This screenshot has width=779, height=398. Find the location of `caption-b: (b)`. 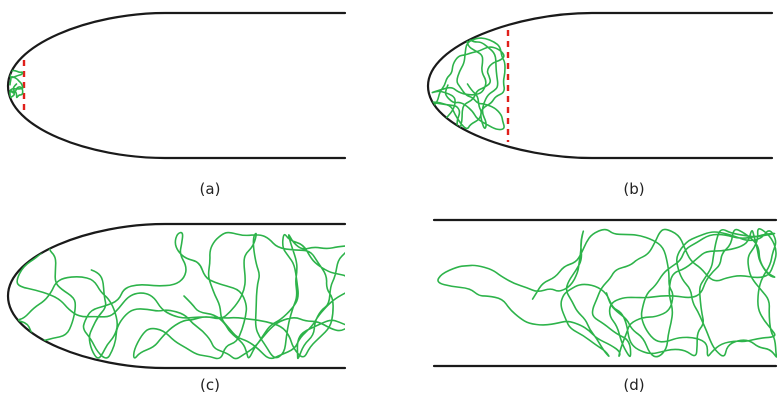

caption-b: (b) is located at coordinates (633, 189).